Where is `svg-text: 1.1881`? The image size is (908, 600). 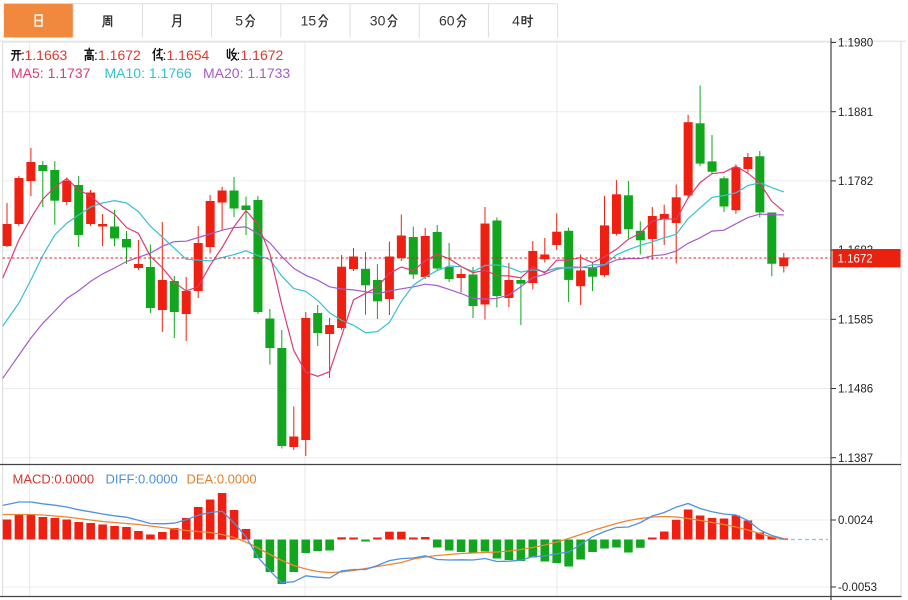 svg-text: 1.1881 is located at coordinates (855, 113).